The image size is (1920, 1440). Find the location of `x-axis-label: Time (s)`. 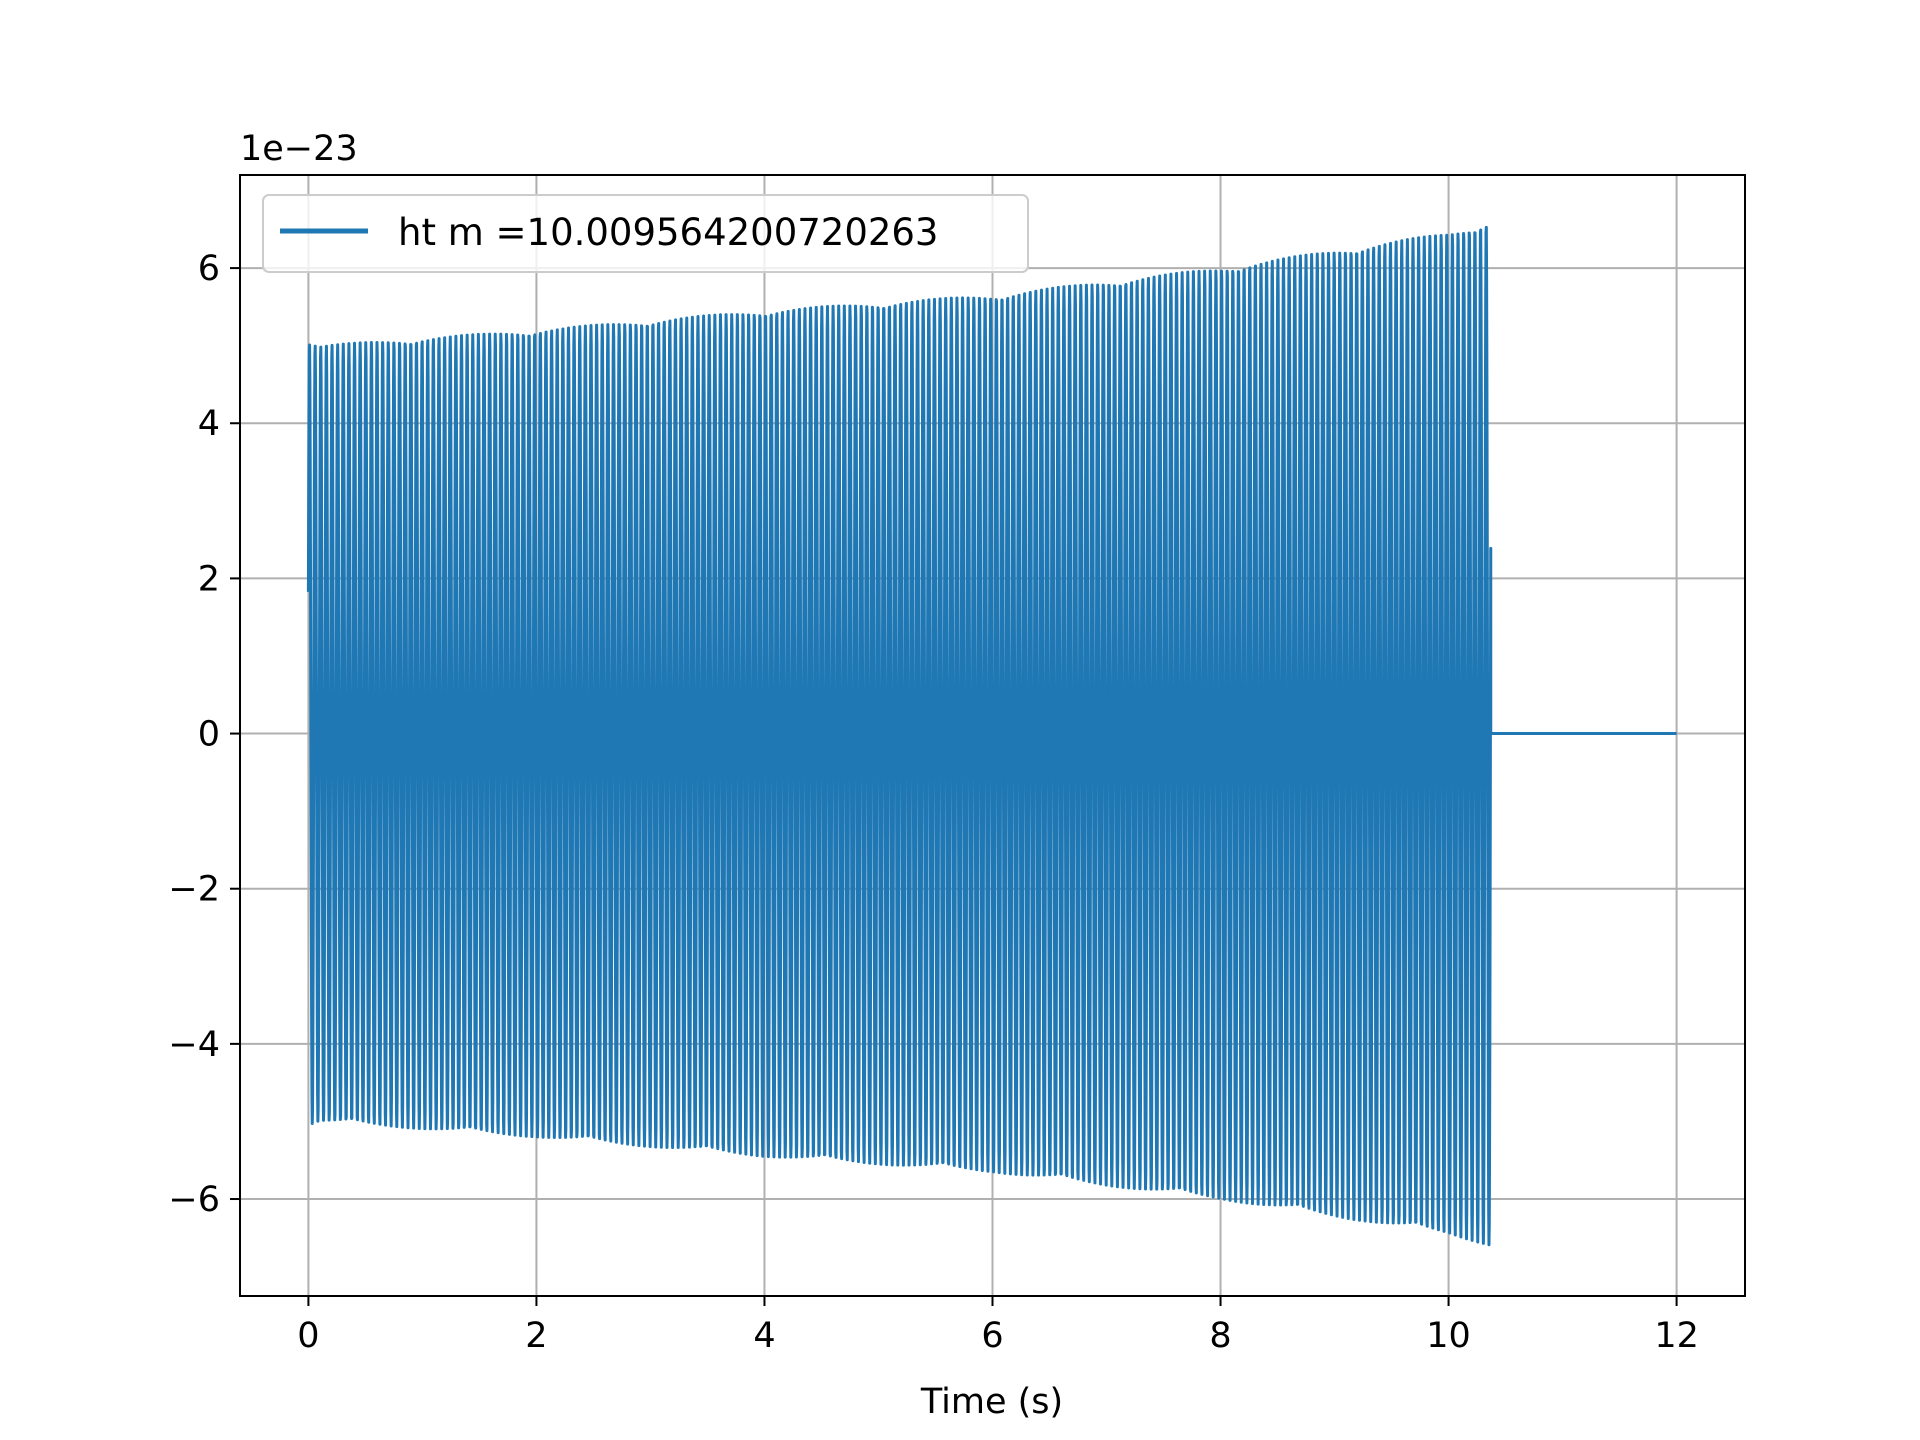

x-axis-label: Time (s) is located at coordinates (991, 1402).